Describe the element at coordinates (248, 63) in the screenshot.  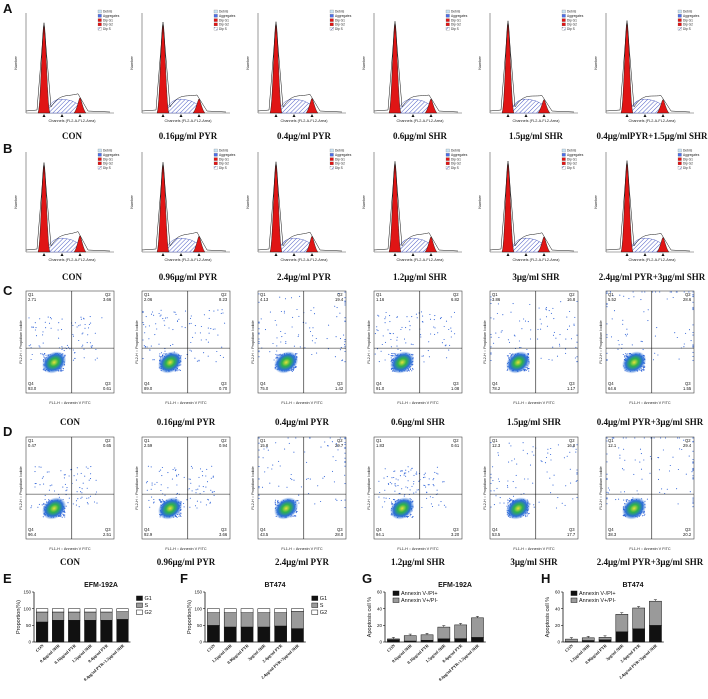
I see `y-axis-label: Number` at that location.